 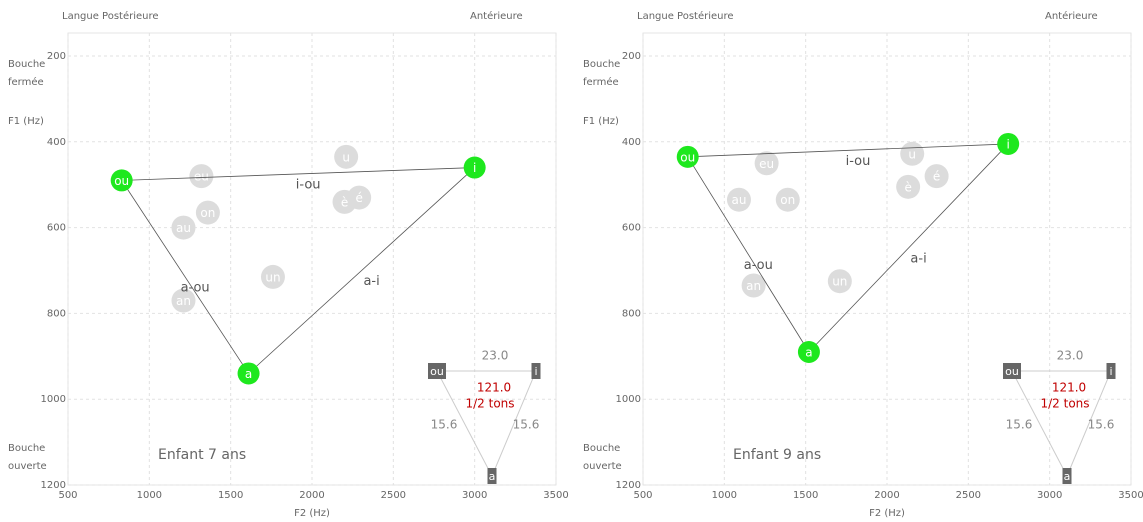 I want to click on y-tick-label: 1000, so click(x=53, y=399).